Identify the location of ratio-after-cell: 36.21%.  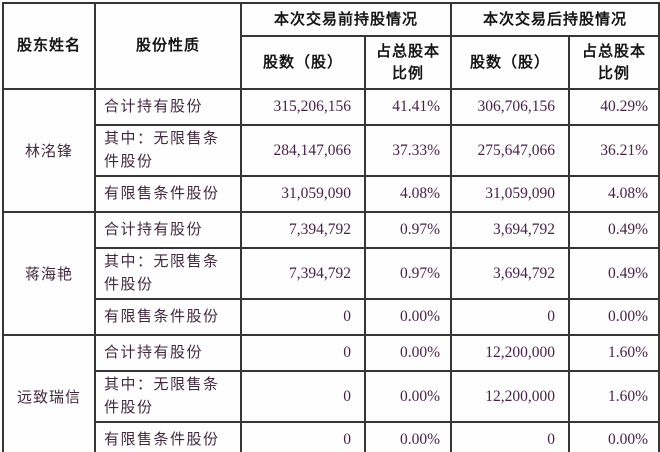
(614, 150).